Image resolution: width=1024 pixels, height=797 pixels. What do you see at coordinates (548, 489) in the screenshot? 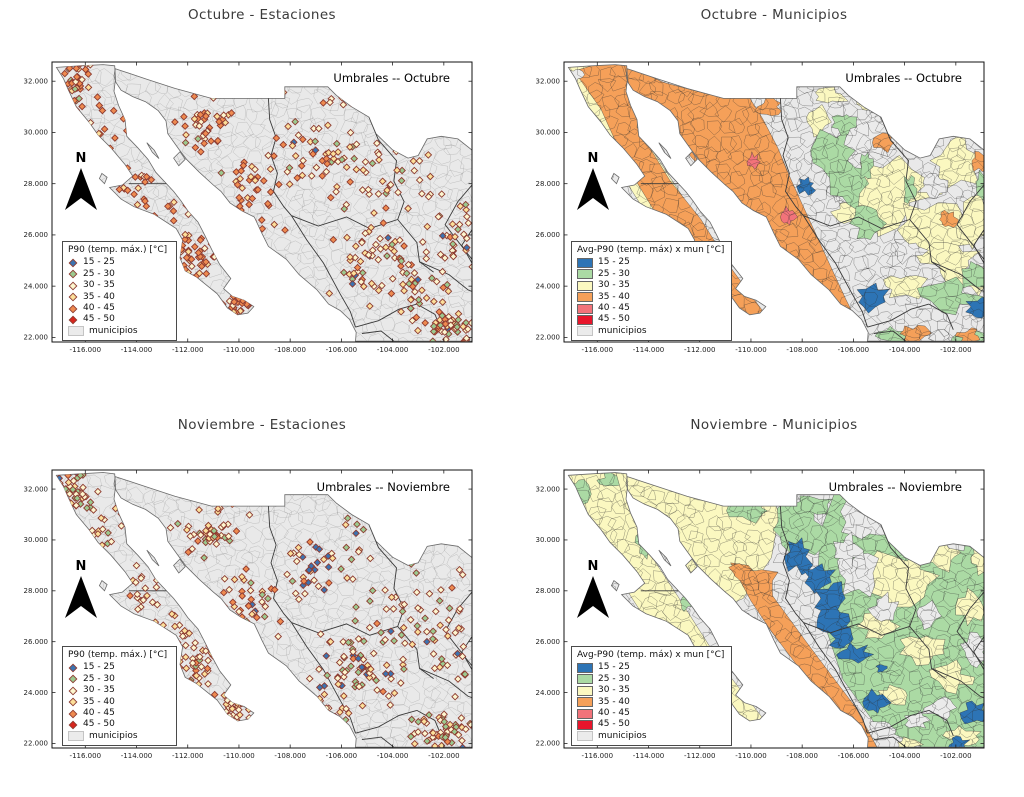
I see `y-tick-label: 32.000` at bounding box center [548, 489].